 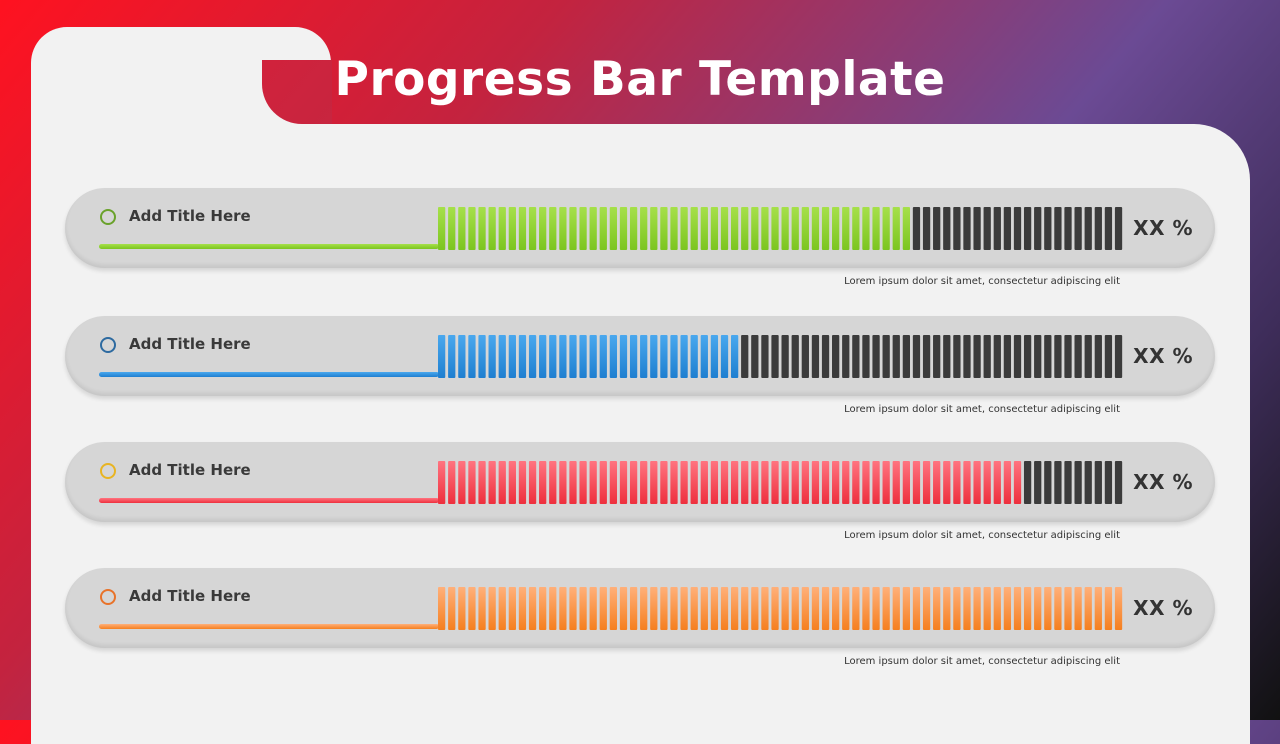 I want to click on progress-bar, so click(x=781, y=608).